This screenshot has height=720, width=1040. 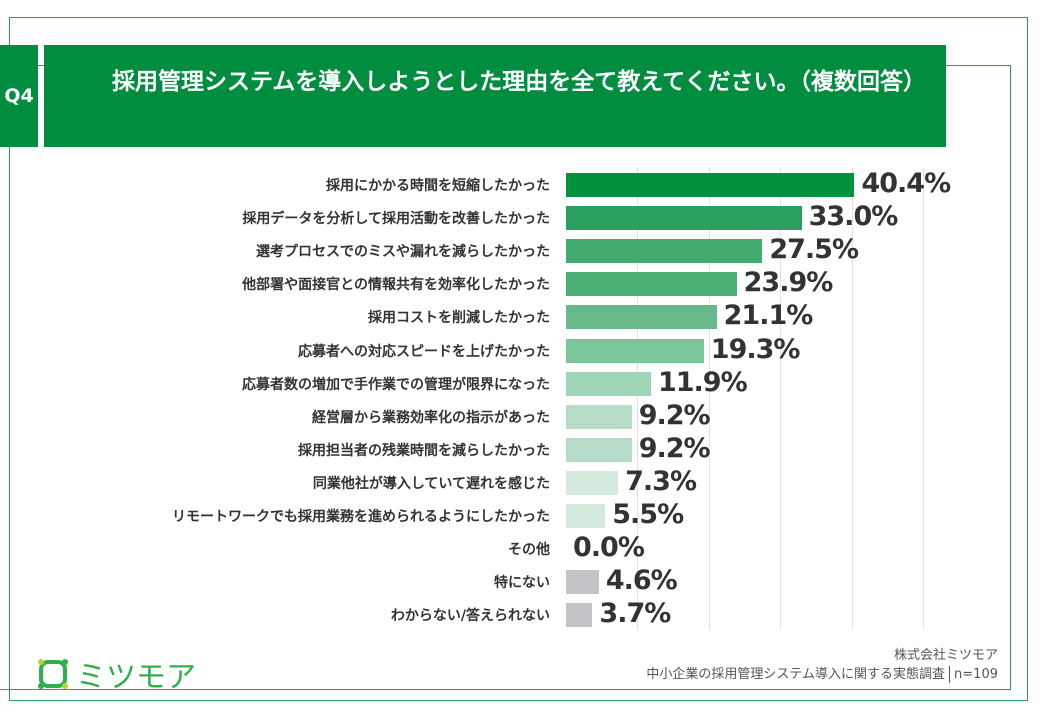 I want to click on category-label: 採用担当者の残業時間を減らしたかった, so click(x=424, y=450).